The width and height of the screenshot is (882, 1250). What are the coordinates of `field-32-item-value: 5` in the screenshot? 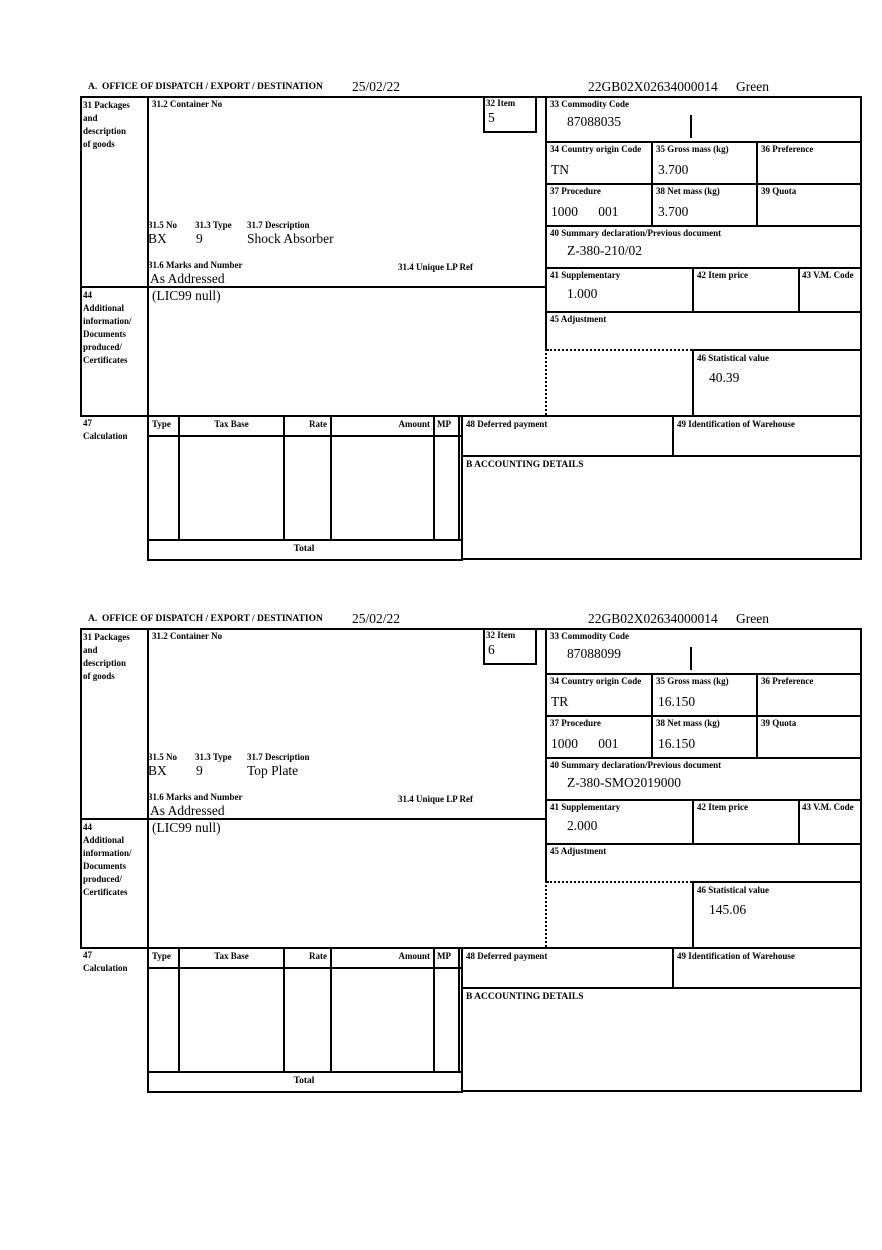 It's located at (491, 117).